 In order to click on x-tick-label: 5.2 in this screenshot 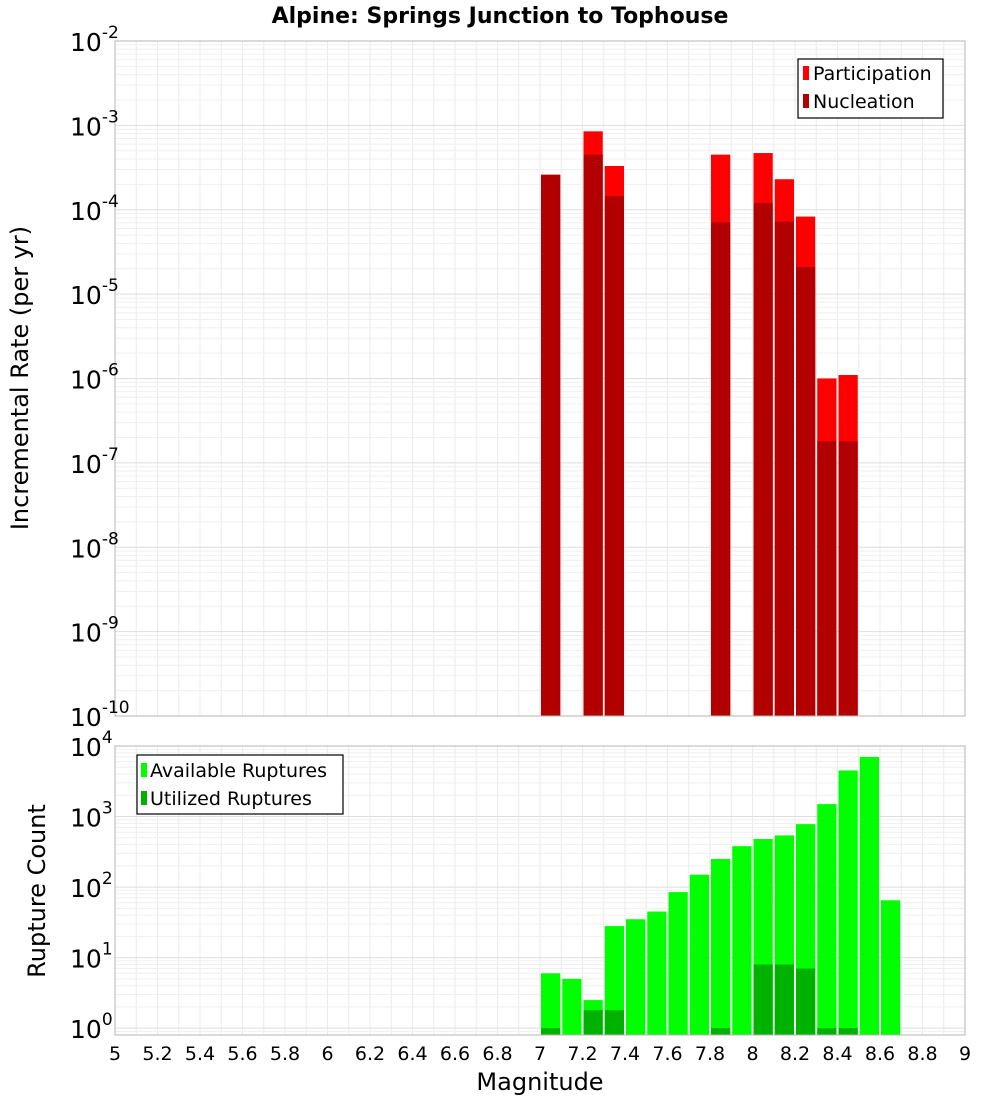, I will do `click(157, 1054)`.